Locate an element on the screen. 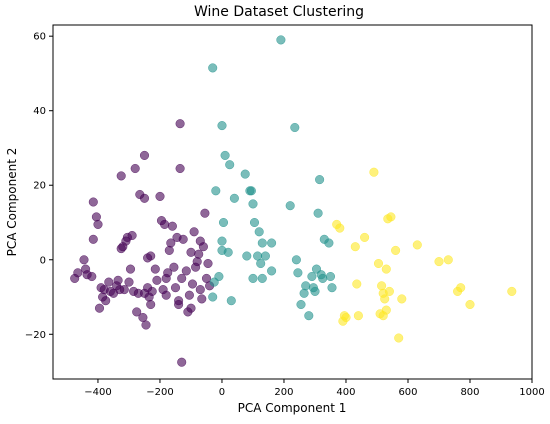 The image size is (550, 424). x-tick-label: 1000 is located at coordinates (531, 392).